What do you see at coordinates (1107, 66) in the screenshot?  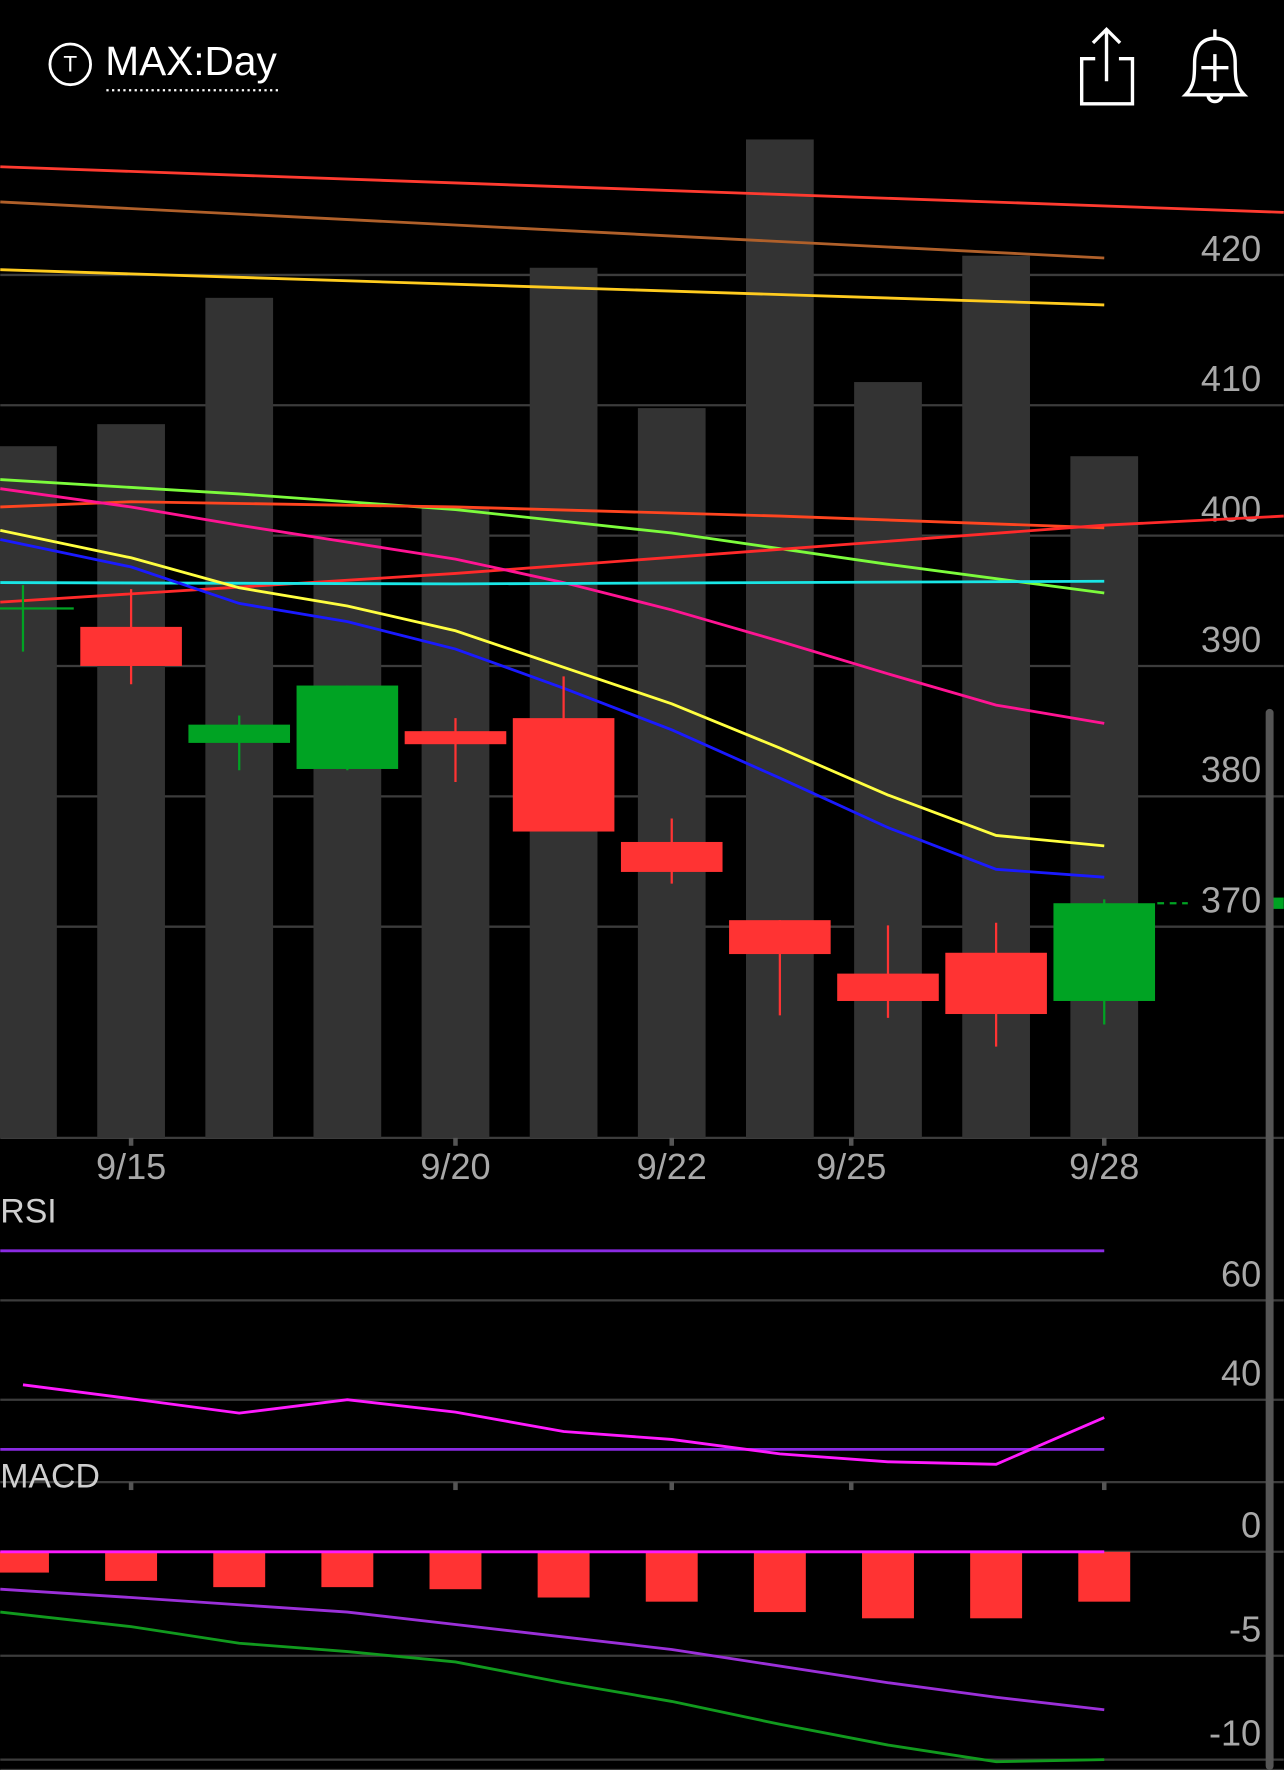 I see `share-icon` at bounding box center [1107, 66].